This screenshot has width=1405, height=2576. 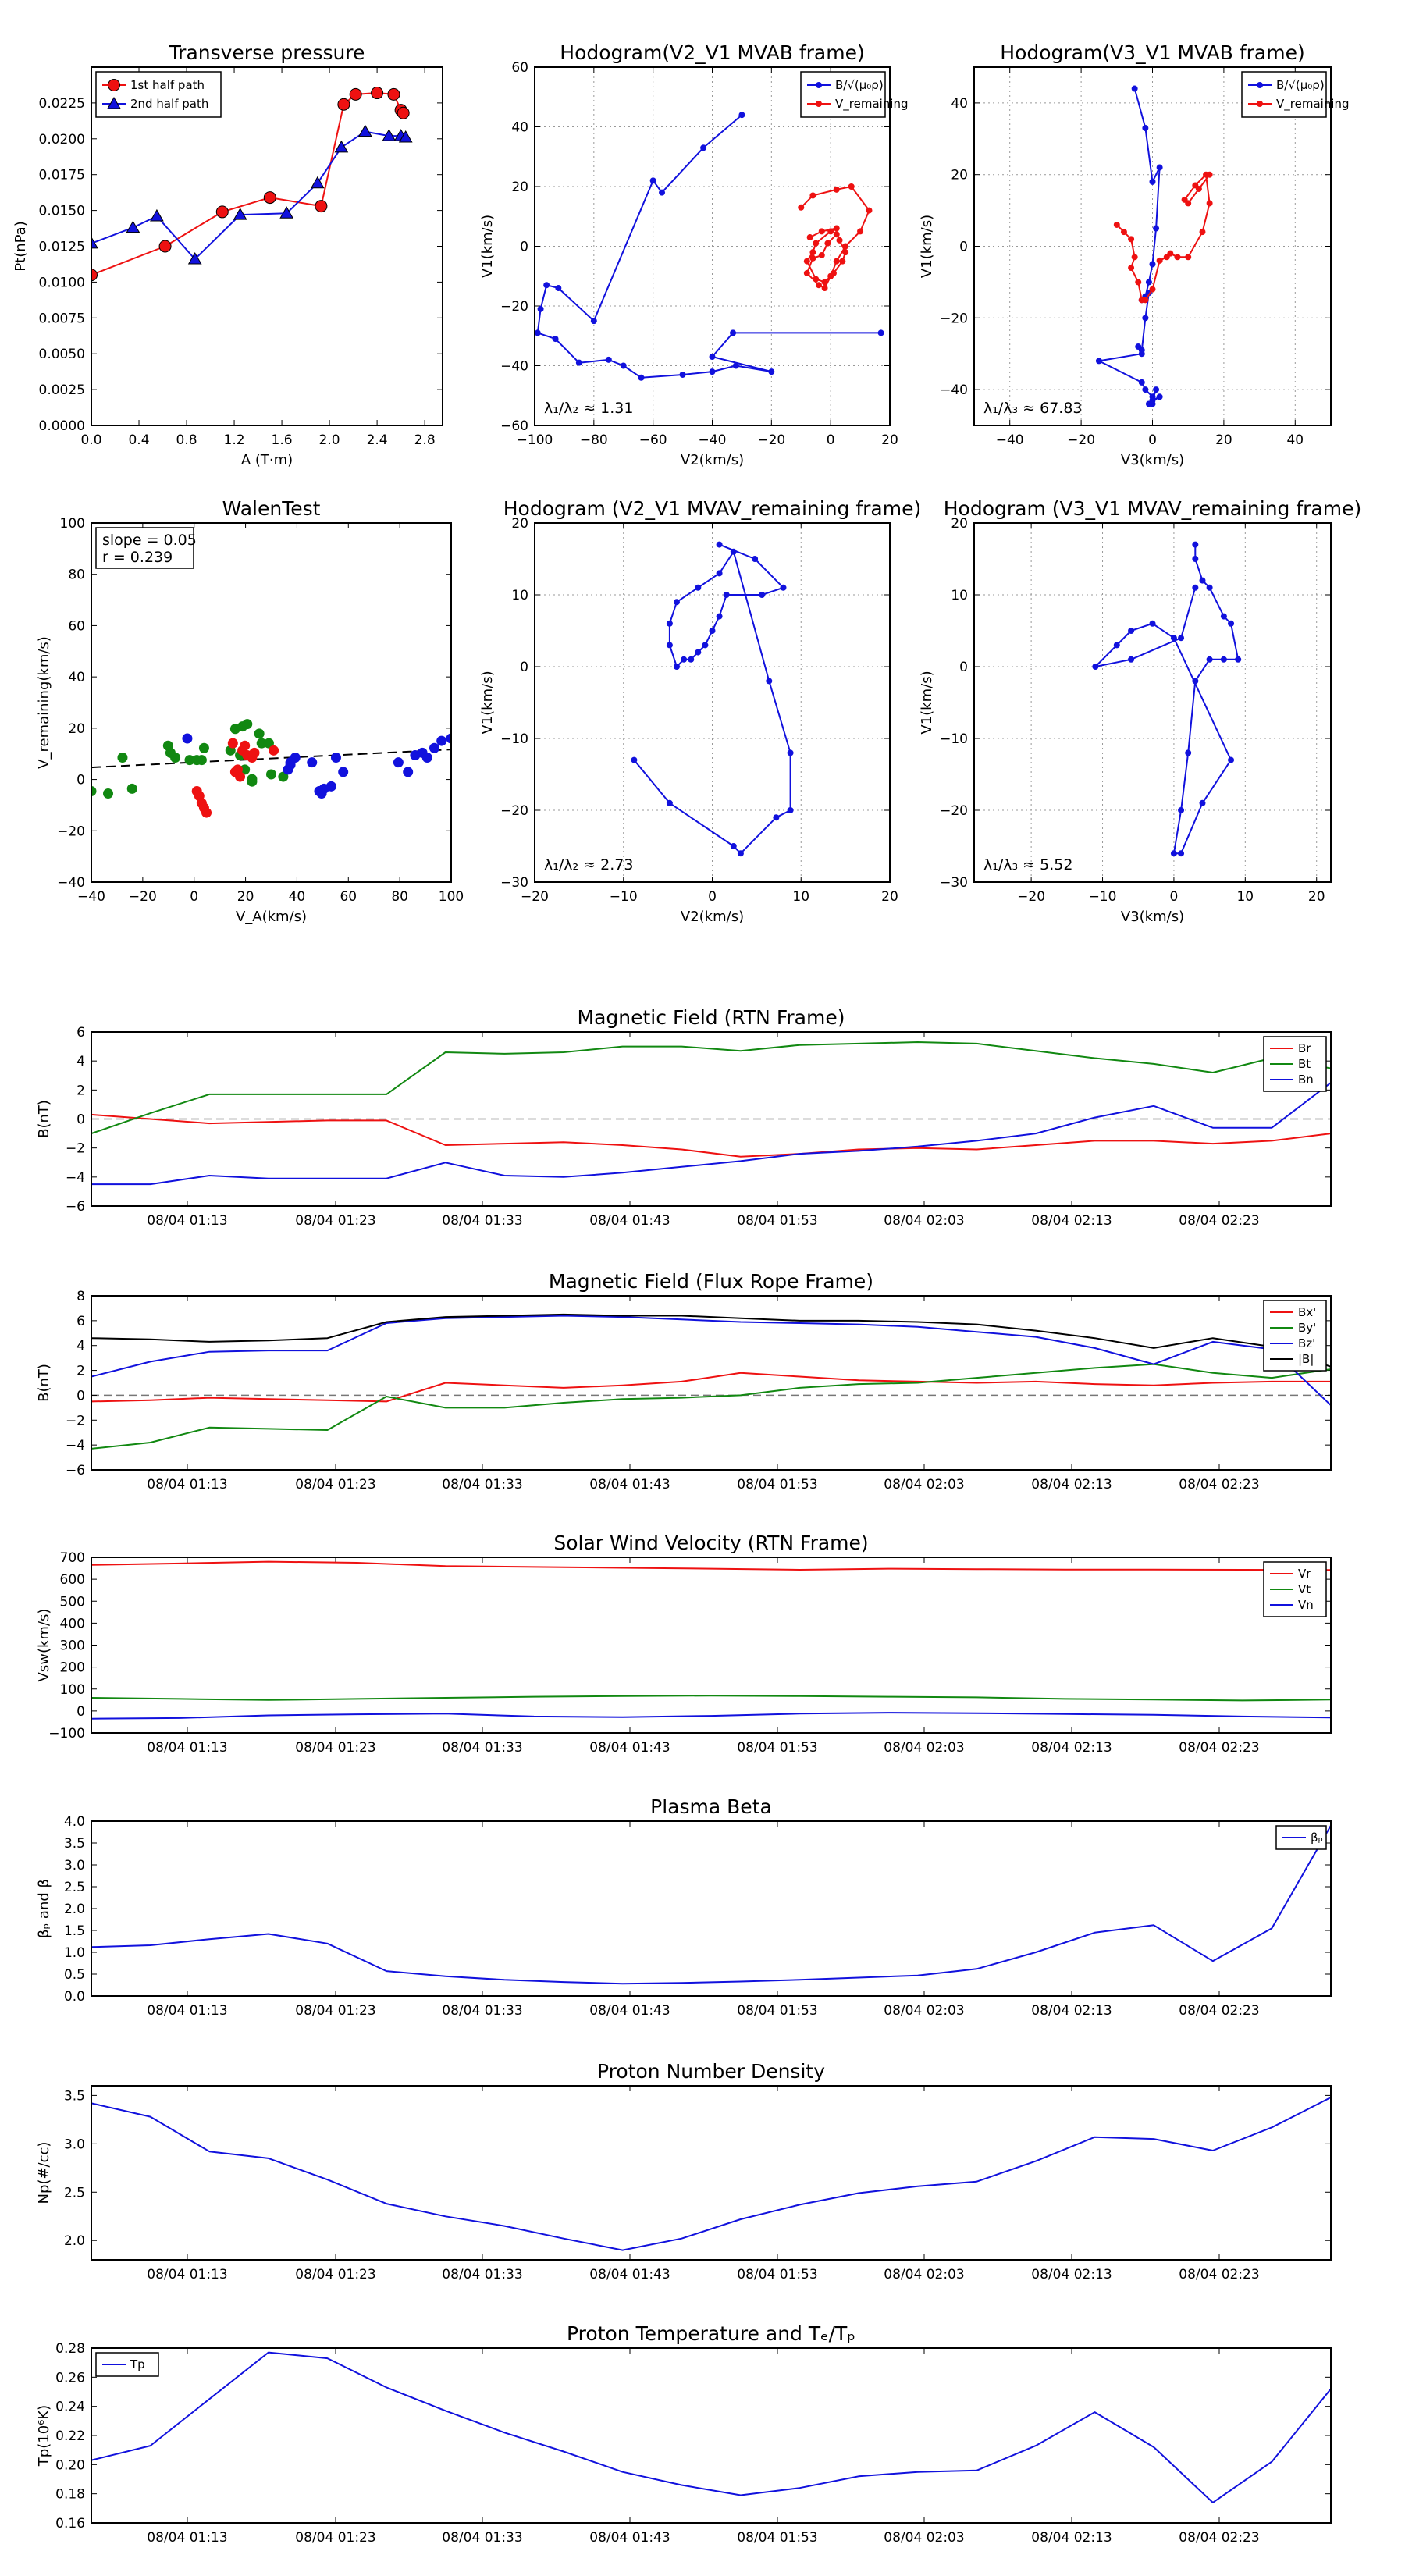 What do you see at coordinates (138, 440) in the screenshot?
I see `x-tick-label: 0.4` at bounding box center [138, 440].